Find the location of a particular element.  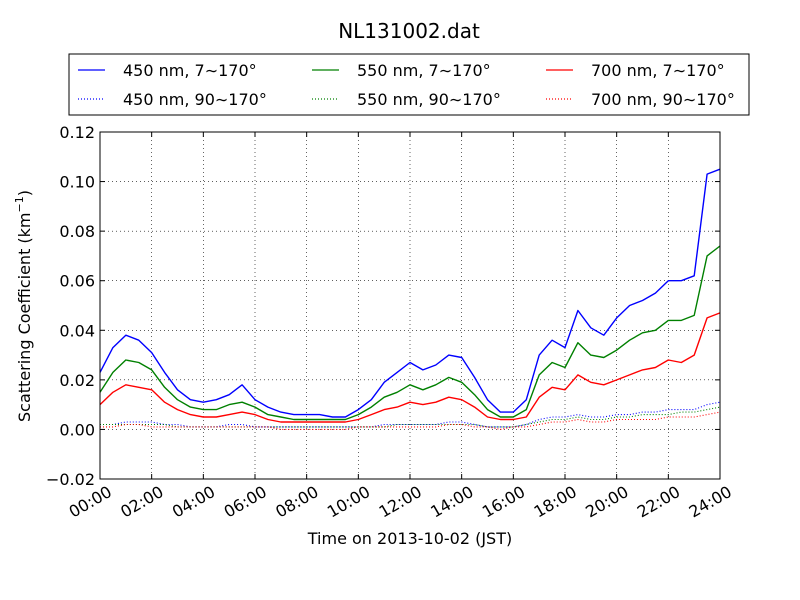

y-tick-label: 0.08 is located at coordinates (77, 231).